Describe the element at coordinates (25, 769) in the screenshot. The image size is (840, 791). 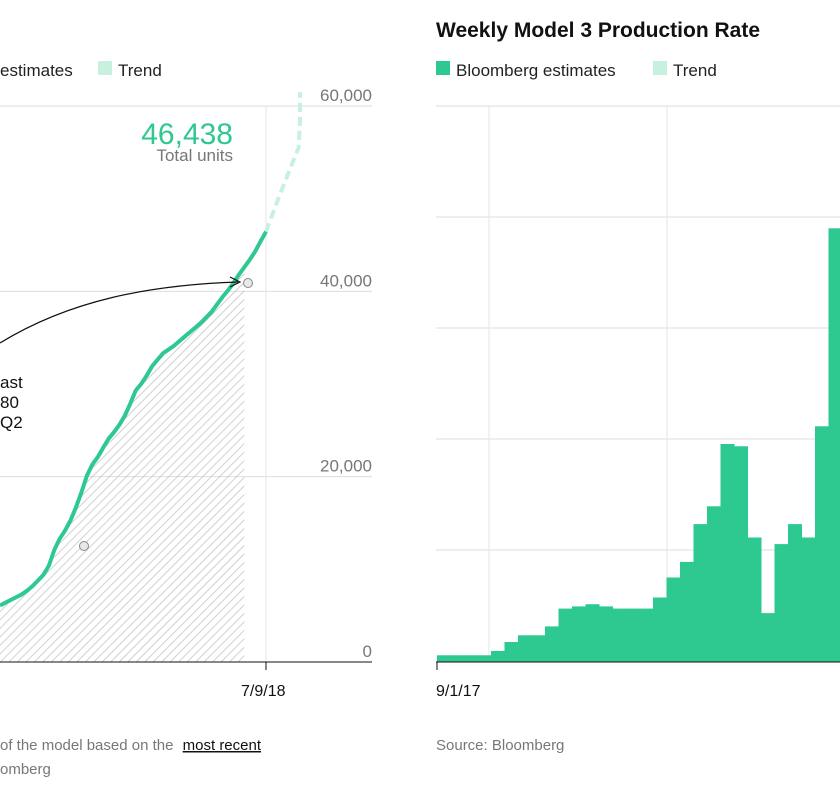
I see `footnote-line-2: omberg` at that location.